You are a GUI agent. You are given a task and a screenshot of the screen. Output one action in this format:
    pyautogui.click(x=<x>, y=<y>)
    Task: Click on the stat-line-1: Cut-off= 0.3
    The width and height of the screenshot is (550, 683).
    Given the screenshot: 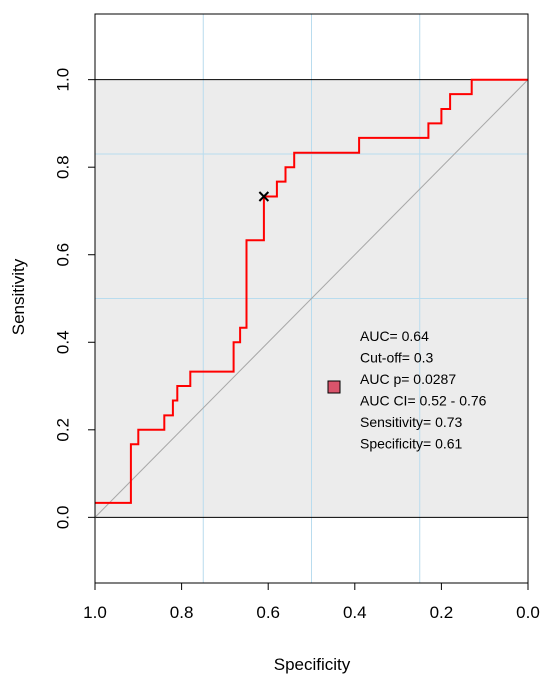 What is the action you would take?
    pyautogui.click(x=397, y=358)
    